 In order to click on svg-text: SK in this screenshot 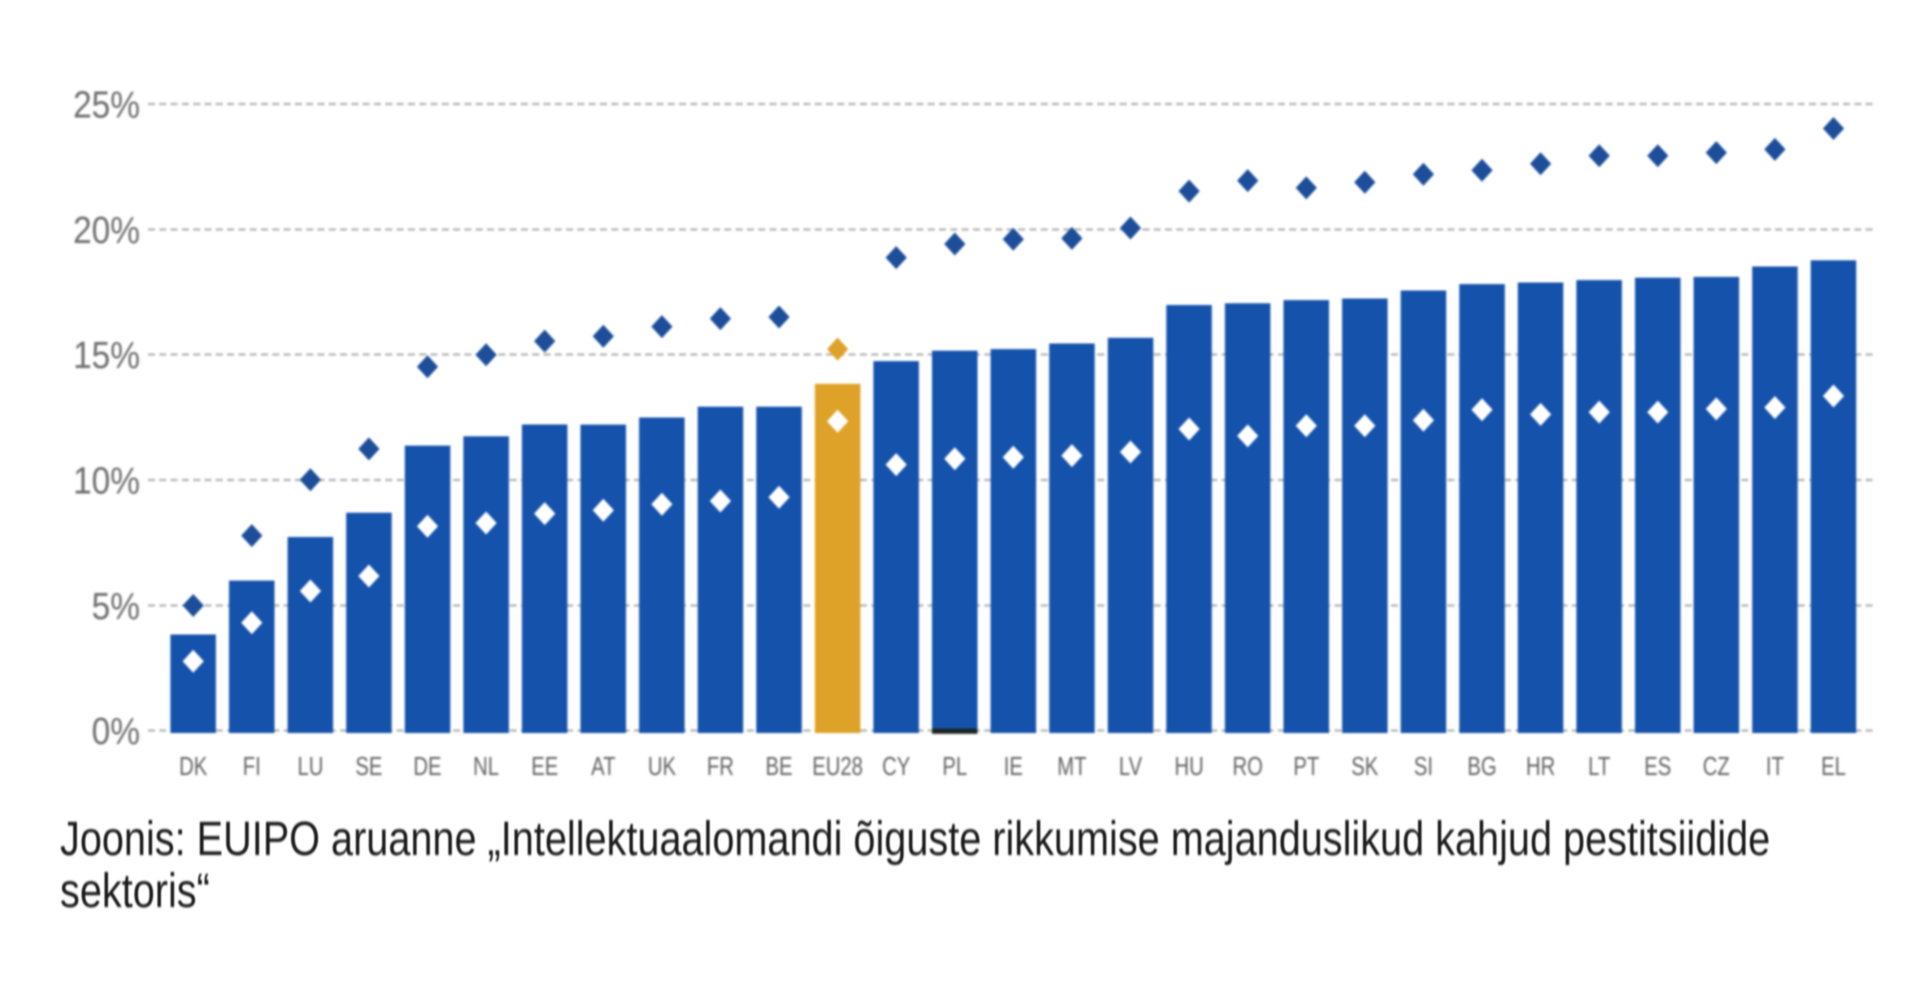, I will do `click(1364, 766)`.